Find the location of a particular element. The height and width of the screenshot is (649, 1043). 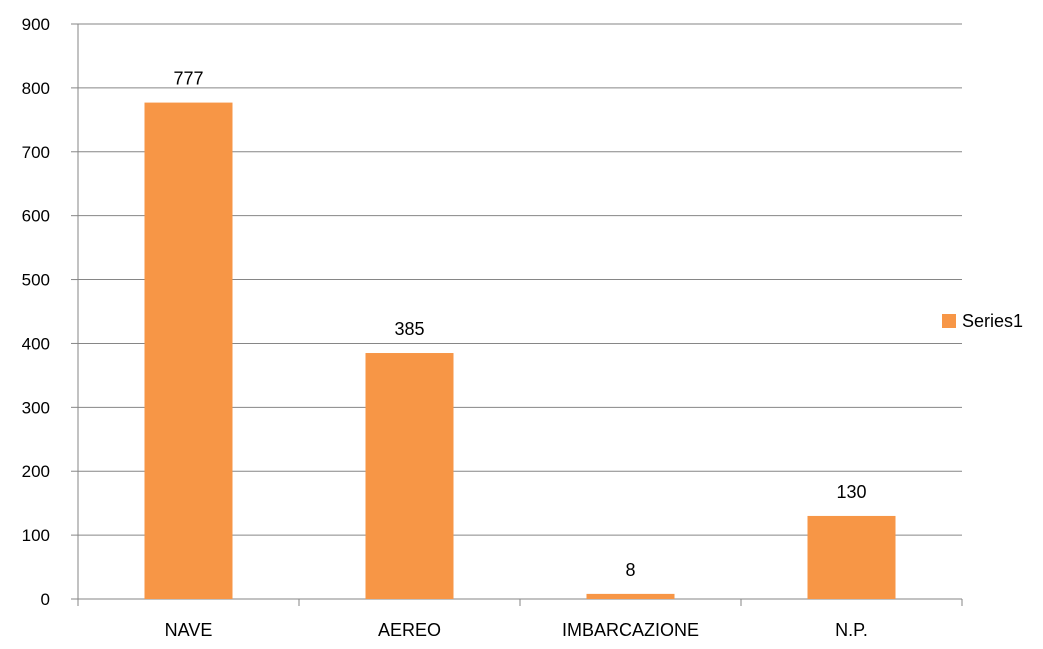

y-tick-label: 300 is located at coordinates (36, 407).